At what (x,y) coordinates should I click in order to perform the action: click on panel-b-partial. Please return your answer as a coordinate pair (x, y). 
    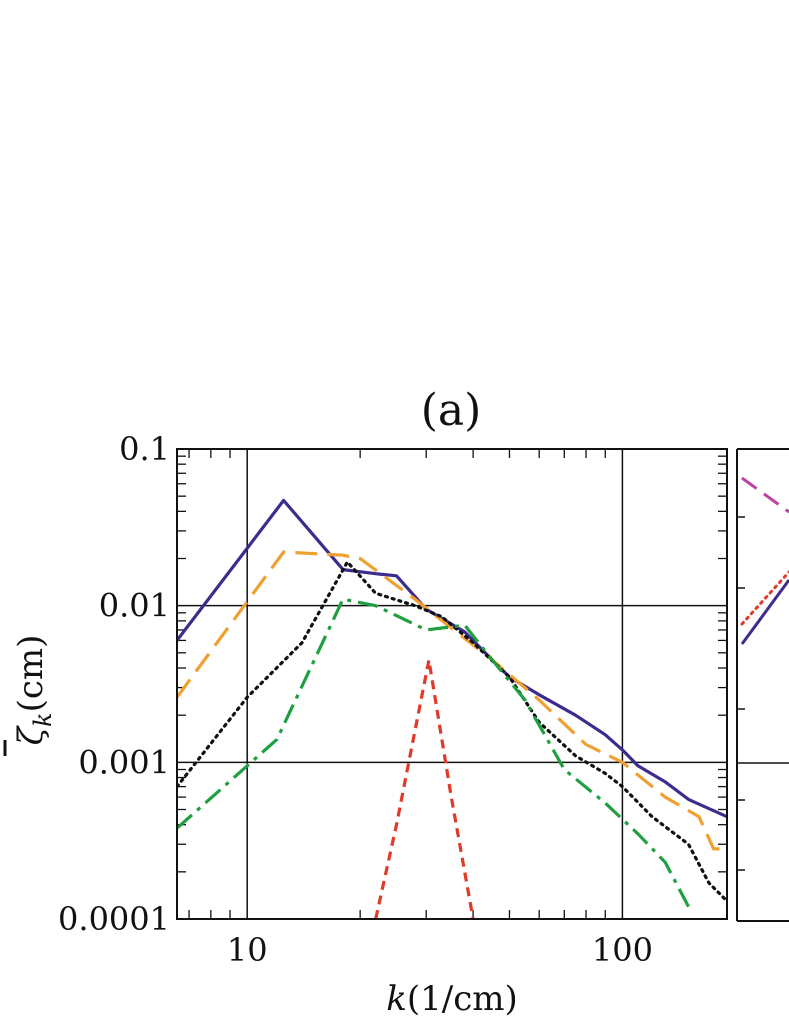
    Looking at the image, I should click on (762, 685).